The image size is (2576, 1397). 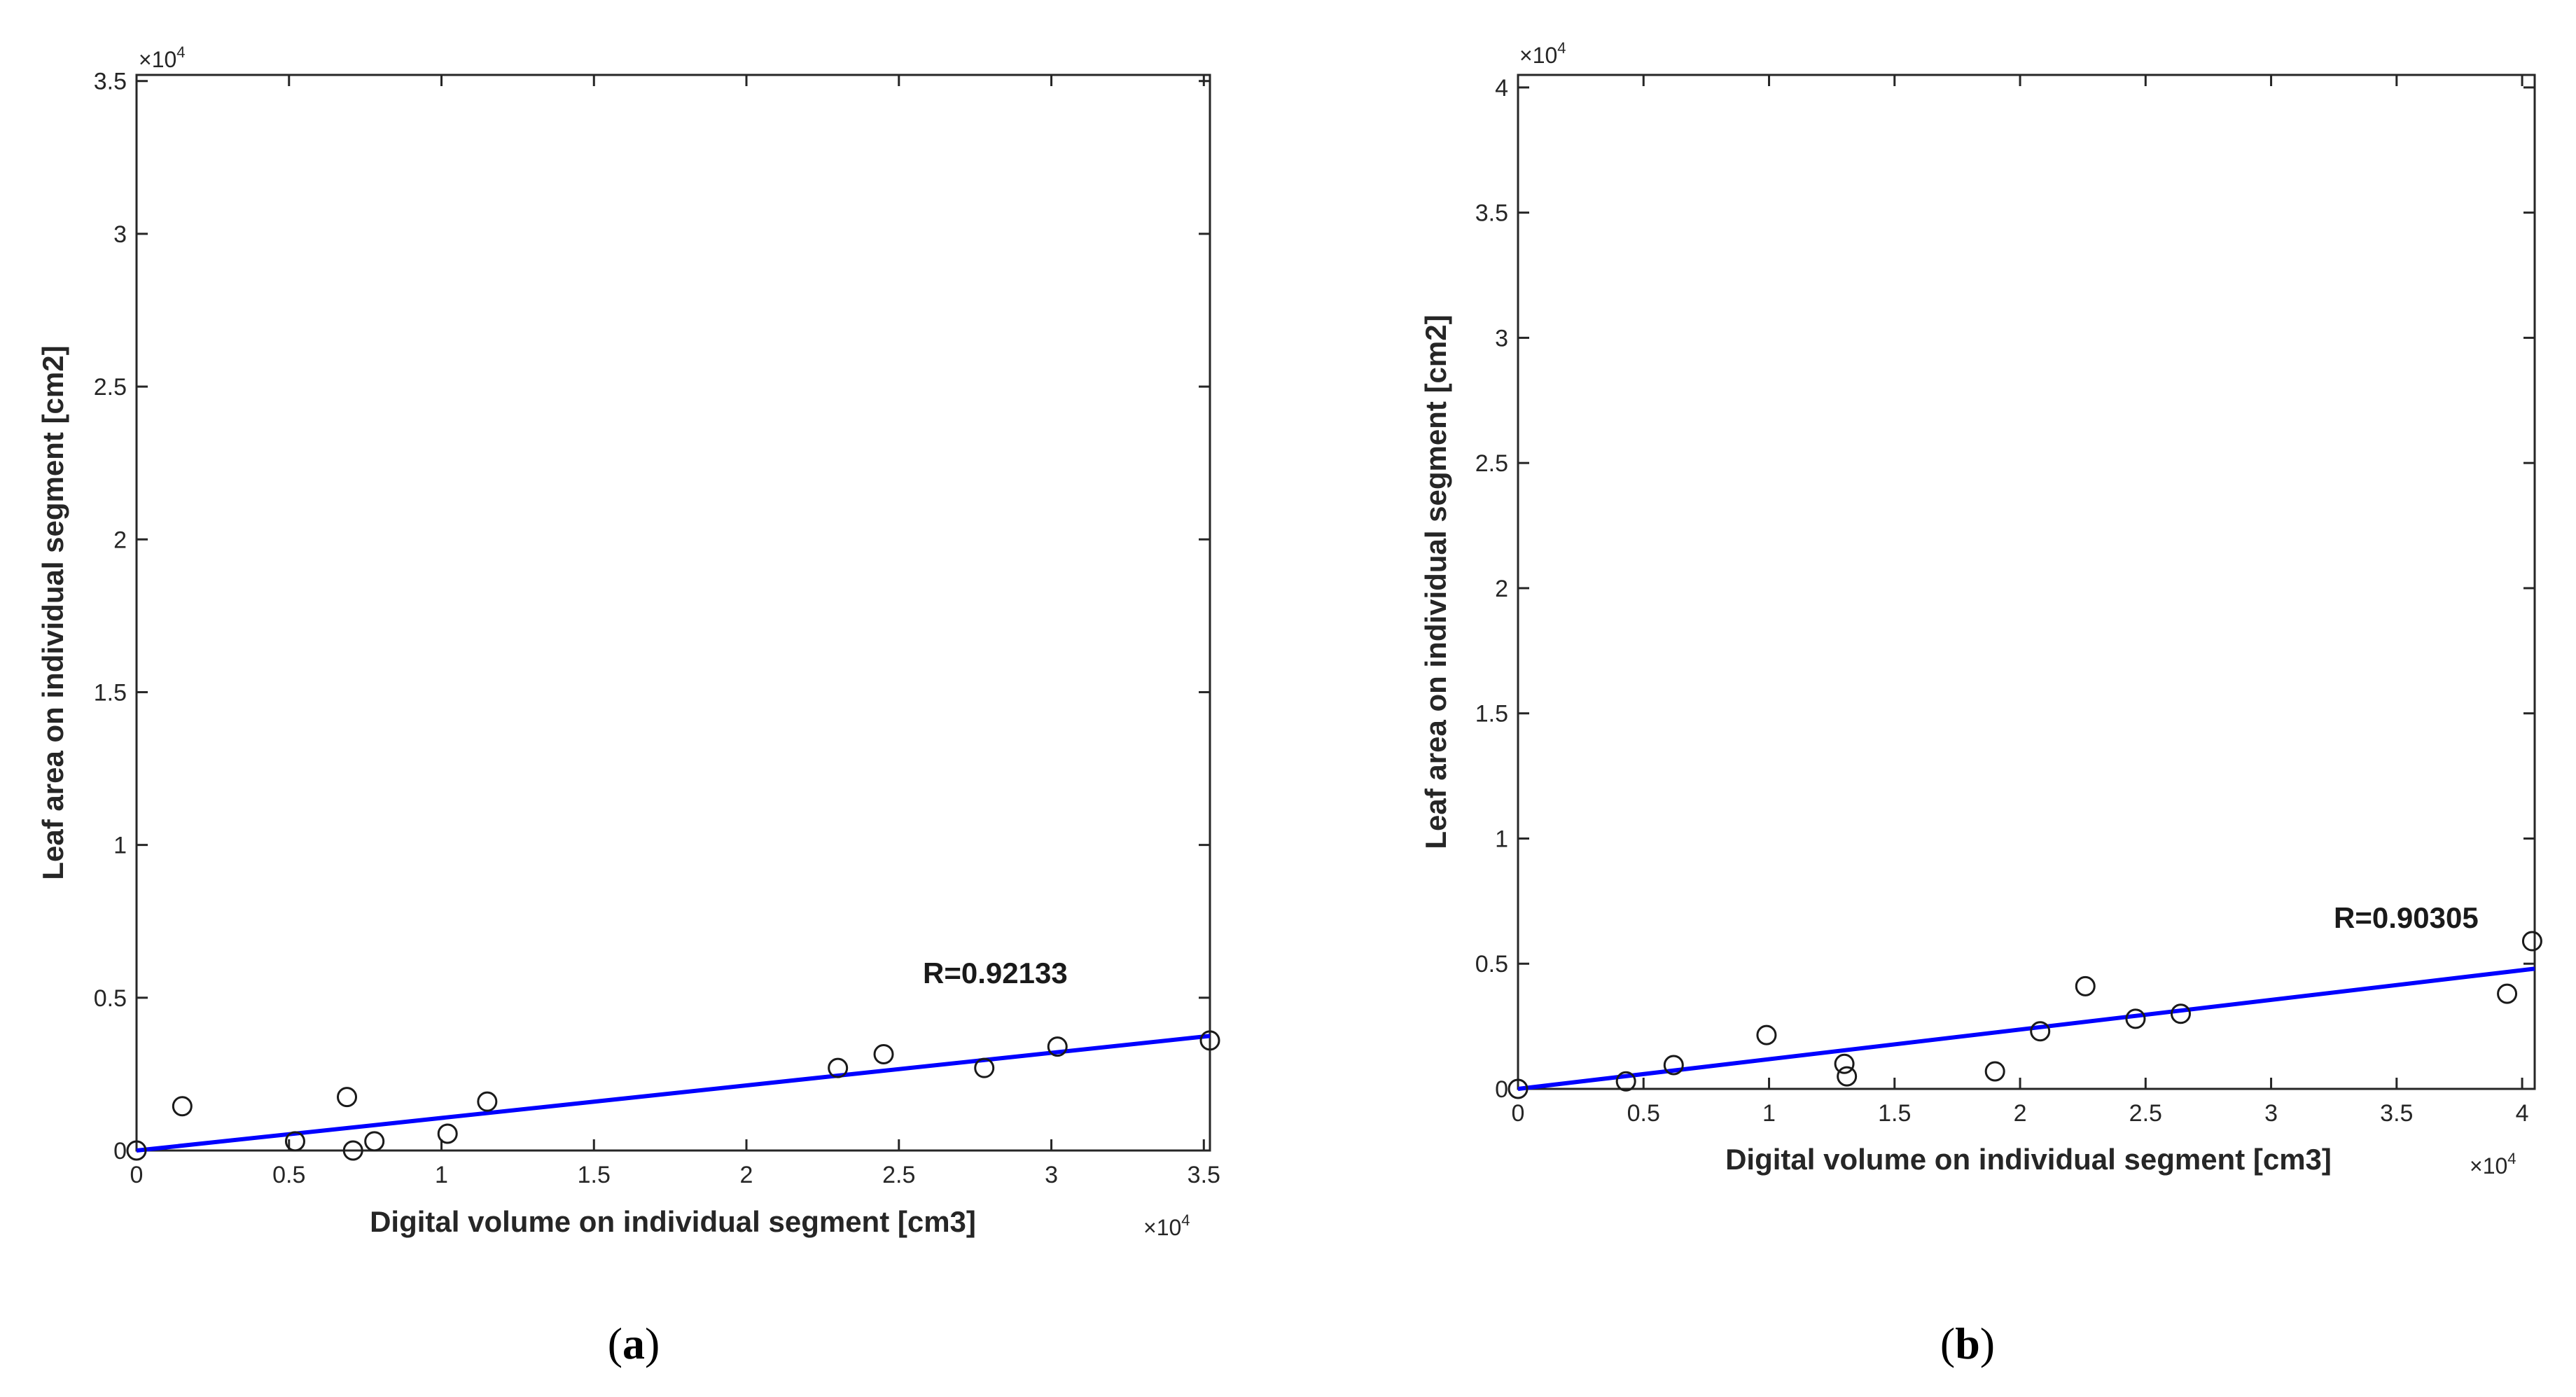 What do you see at coordinates (120, 235) in the screenshot?
I see `y-tick-label-a: 3` at bounding box center [120, 235].